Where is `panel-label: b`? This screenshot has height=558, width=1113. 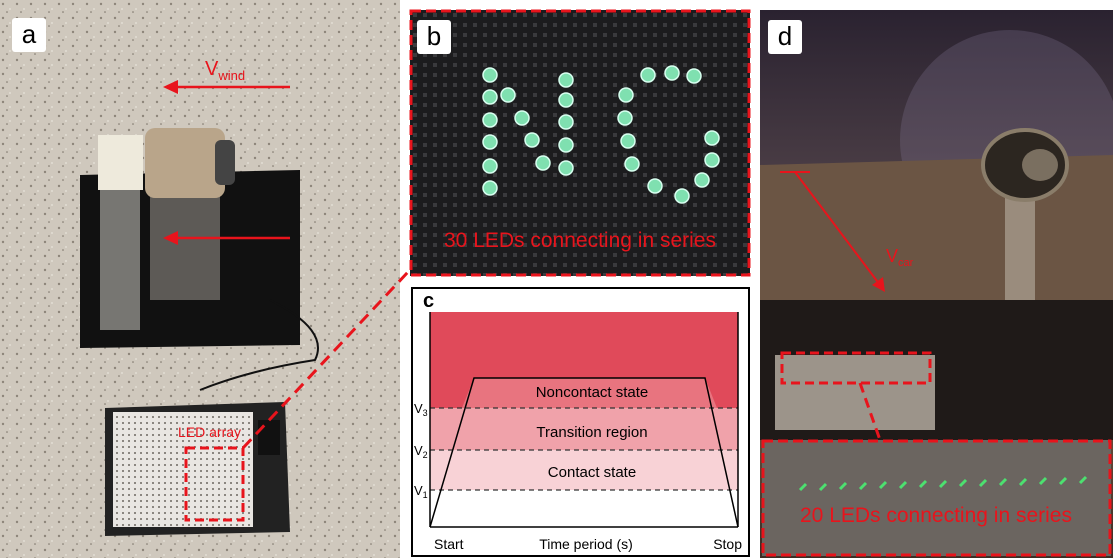
panel-label: b is located at coordinates (434, 36).